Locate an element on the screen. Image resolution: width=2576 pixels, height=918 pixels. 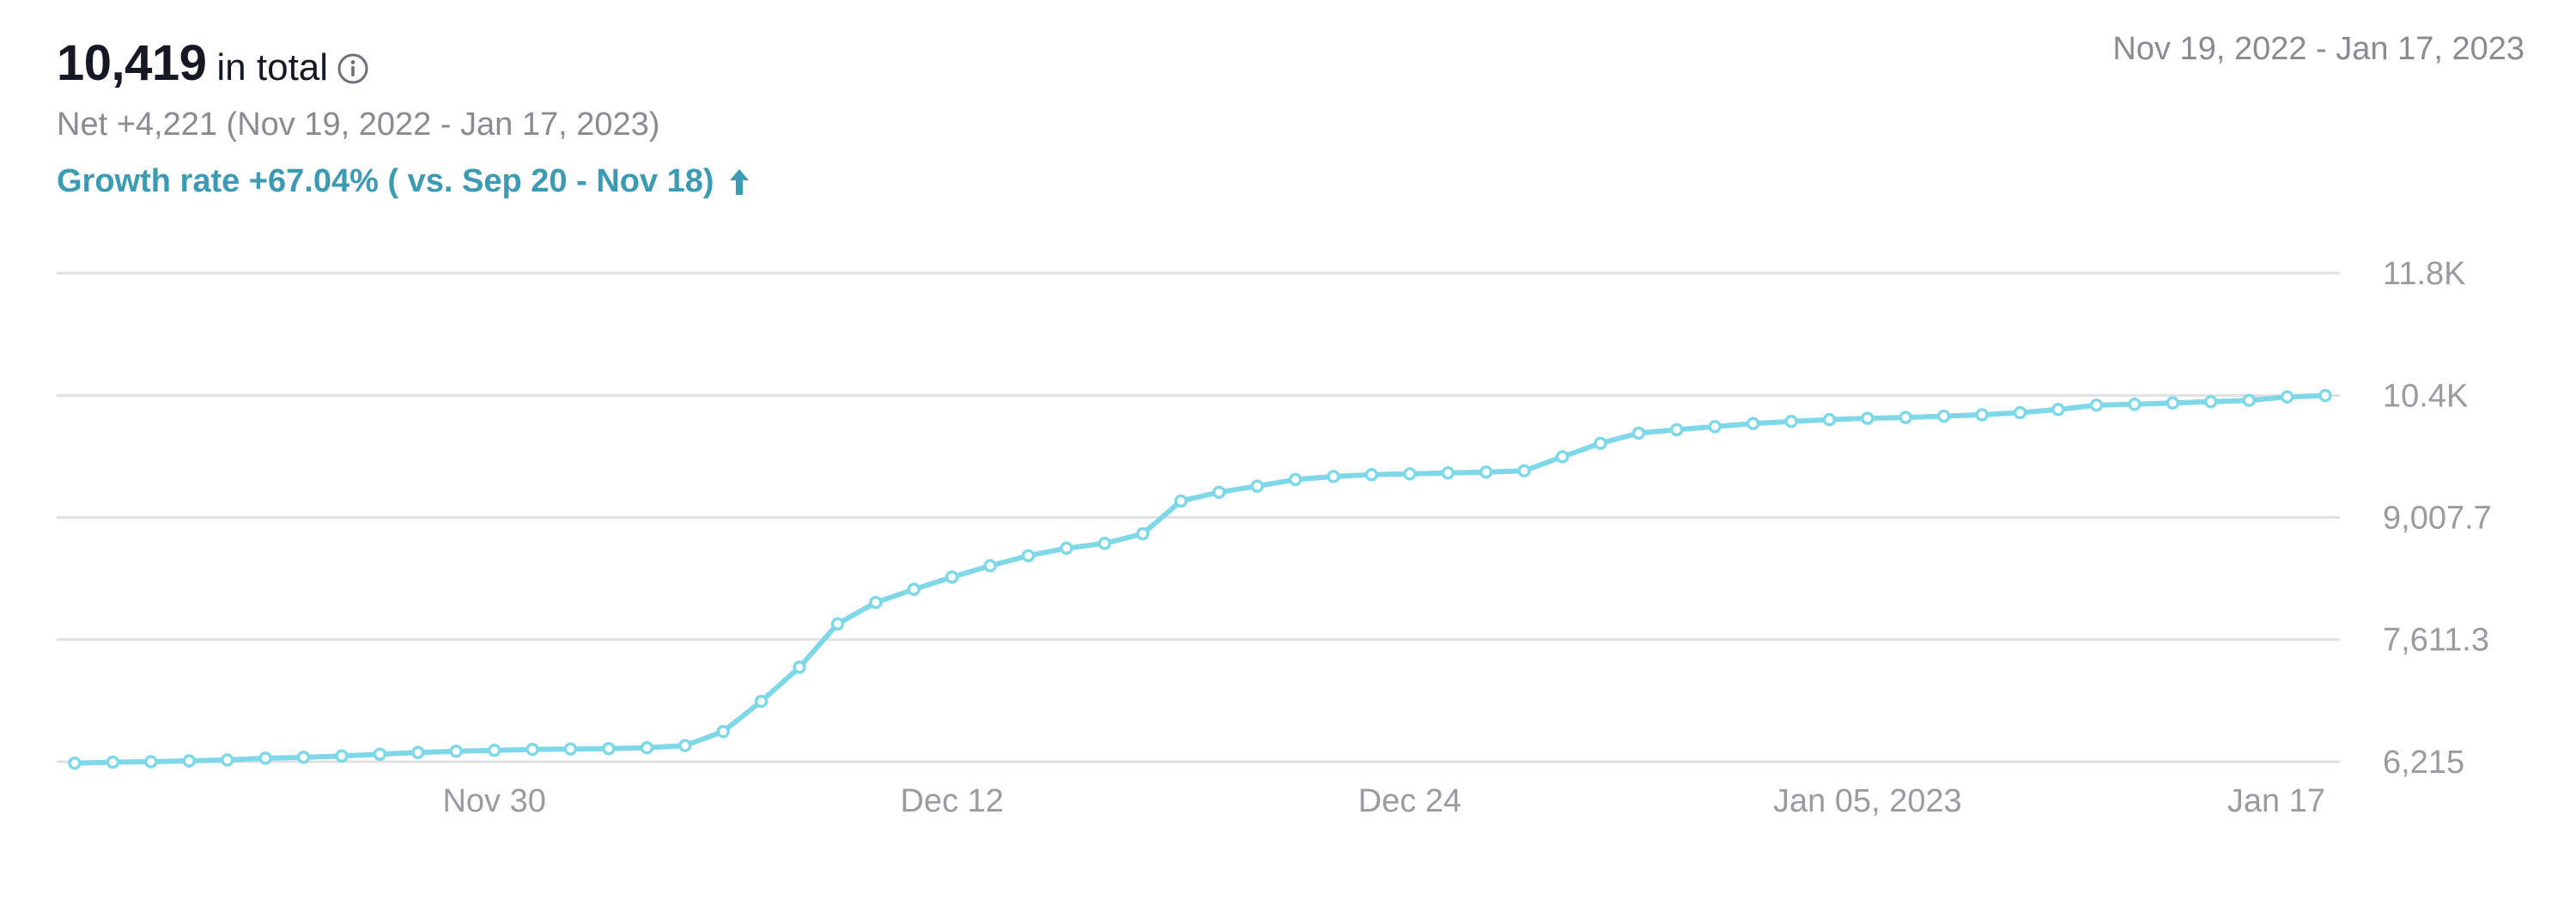
arrow-up-icon is located at coordinates (739, 182).